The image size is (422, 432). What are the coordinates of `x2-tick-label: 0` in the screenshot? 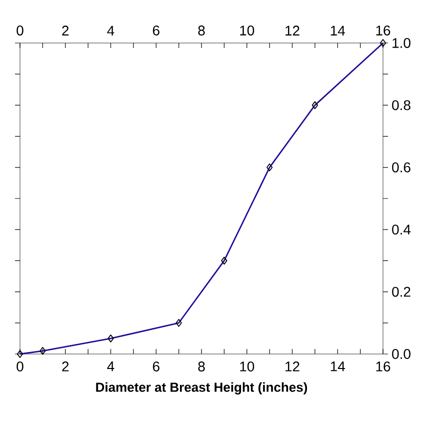 It's located at (20, 367).